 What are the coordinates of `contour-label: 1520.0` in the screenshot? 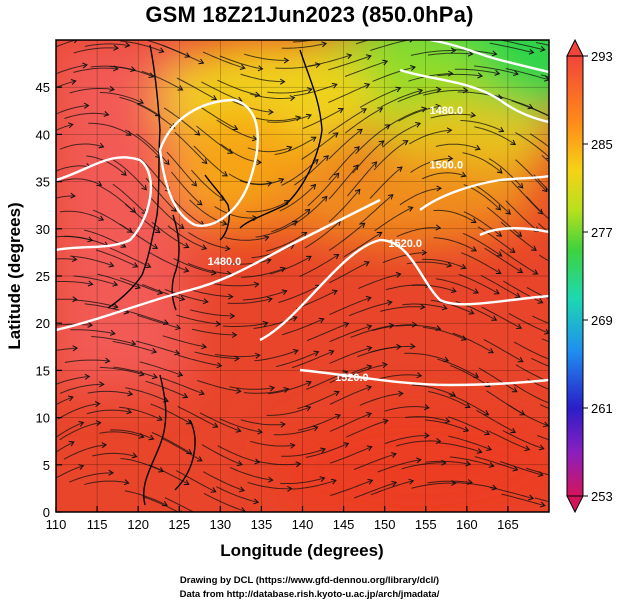 It's located at (405, 244).